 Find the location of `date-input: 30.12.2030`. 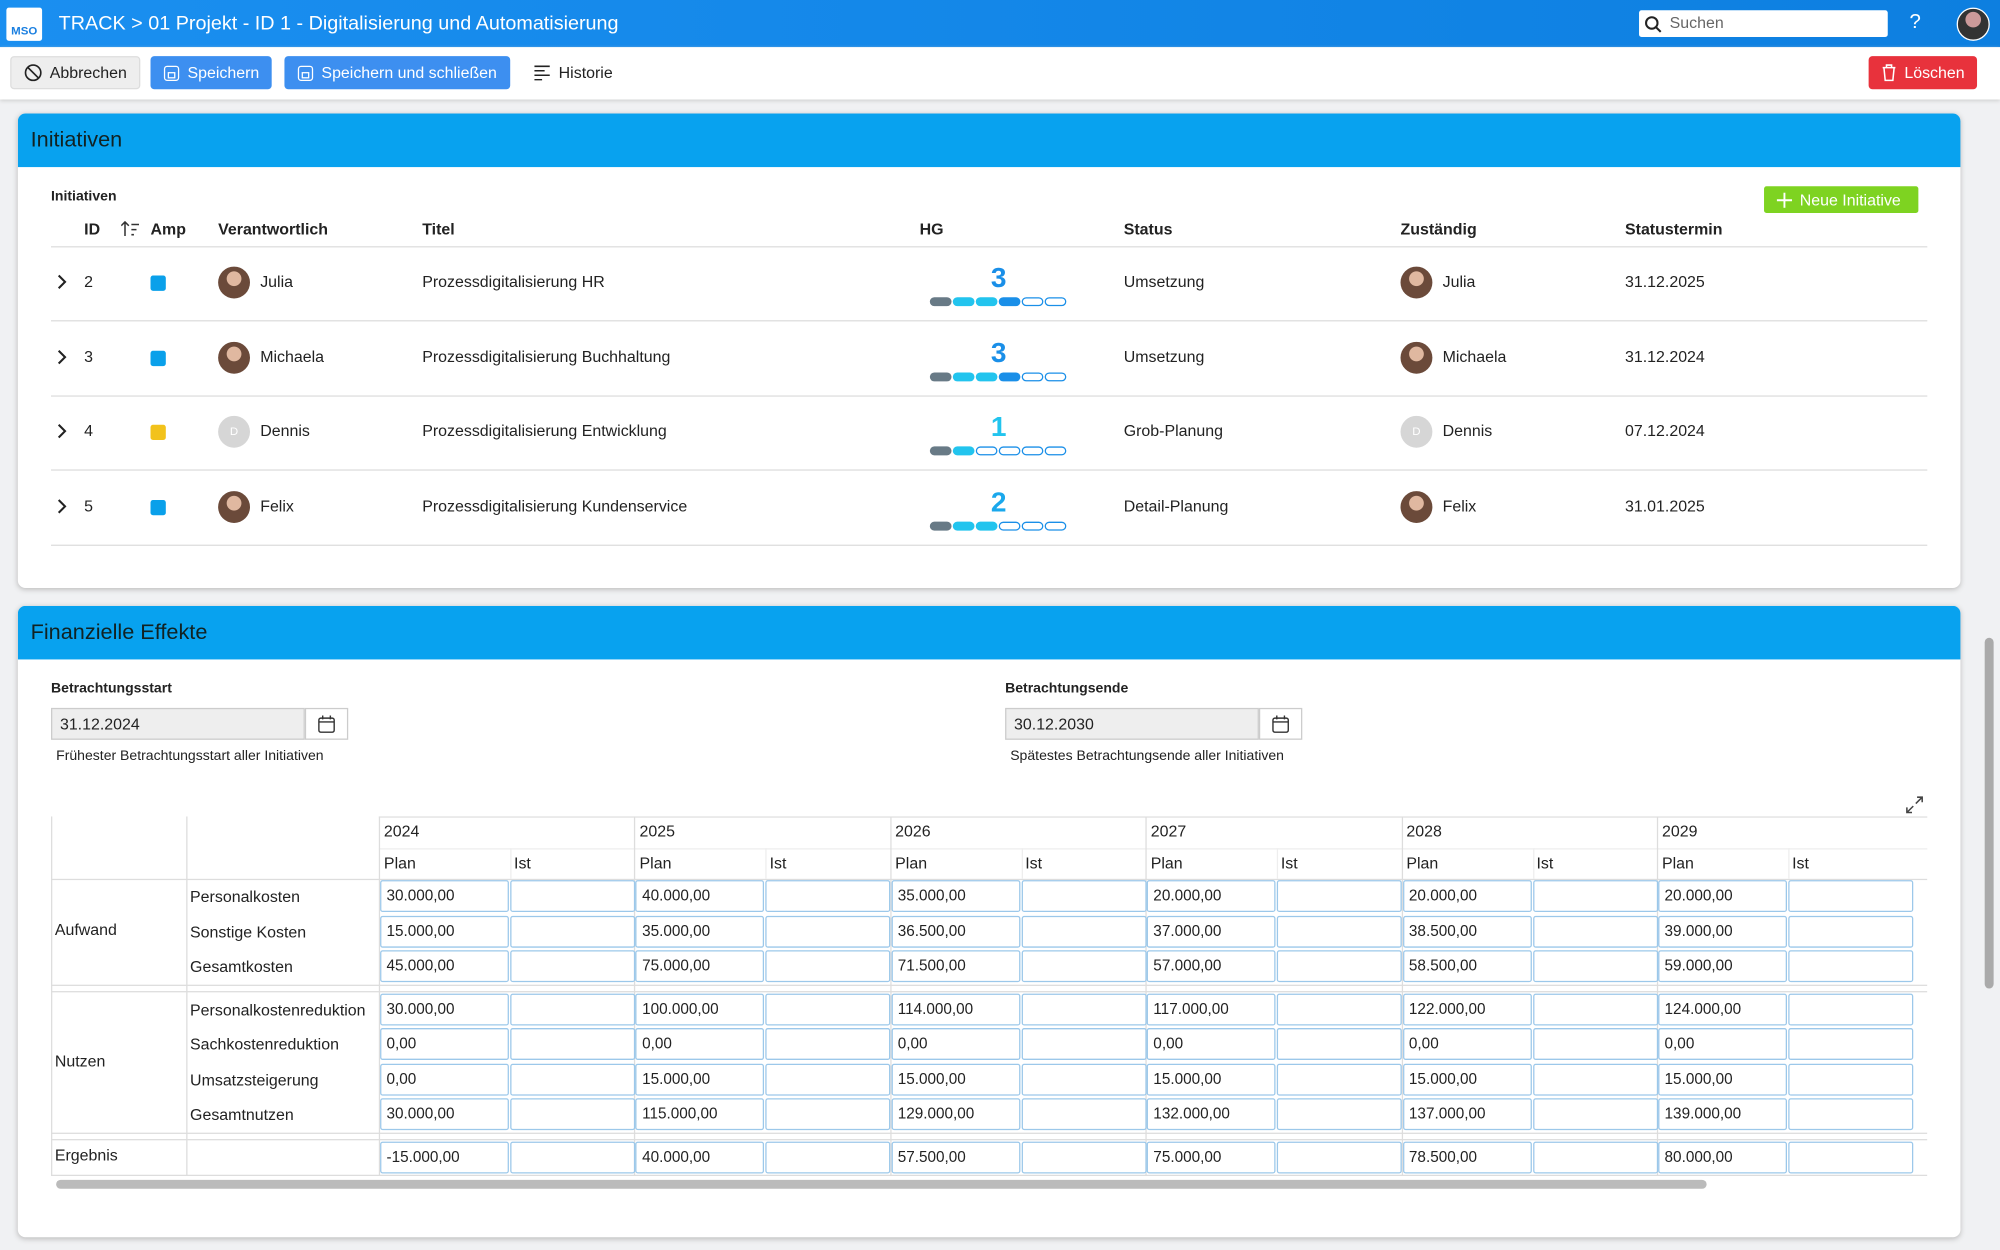

date-input: 30.12.2030 is located at coordinates (1132, 723).